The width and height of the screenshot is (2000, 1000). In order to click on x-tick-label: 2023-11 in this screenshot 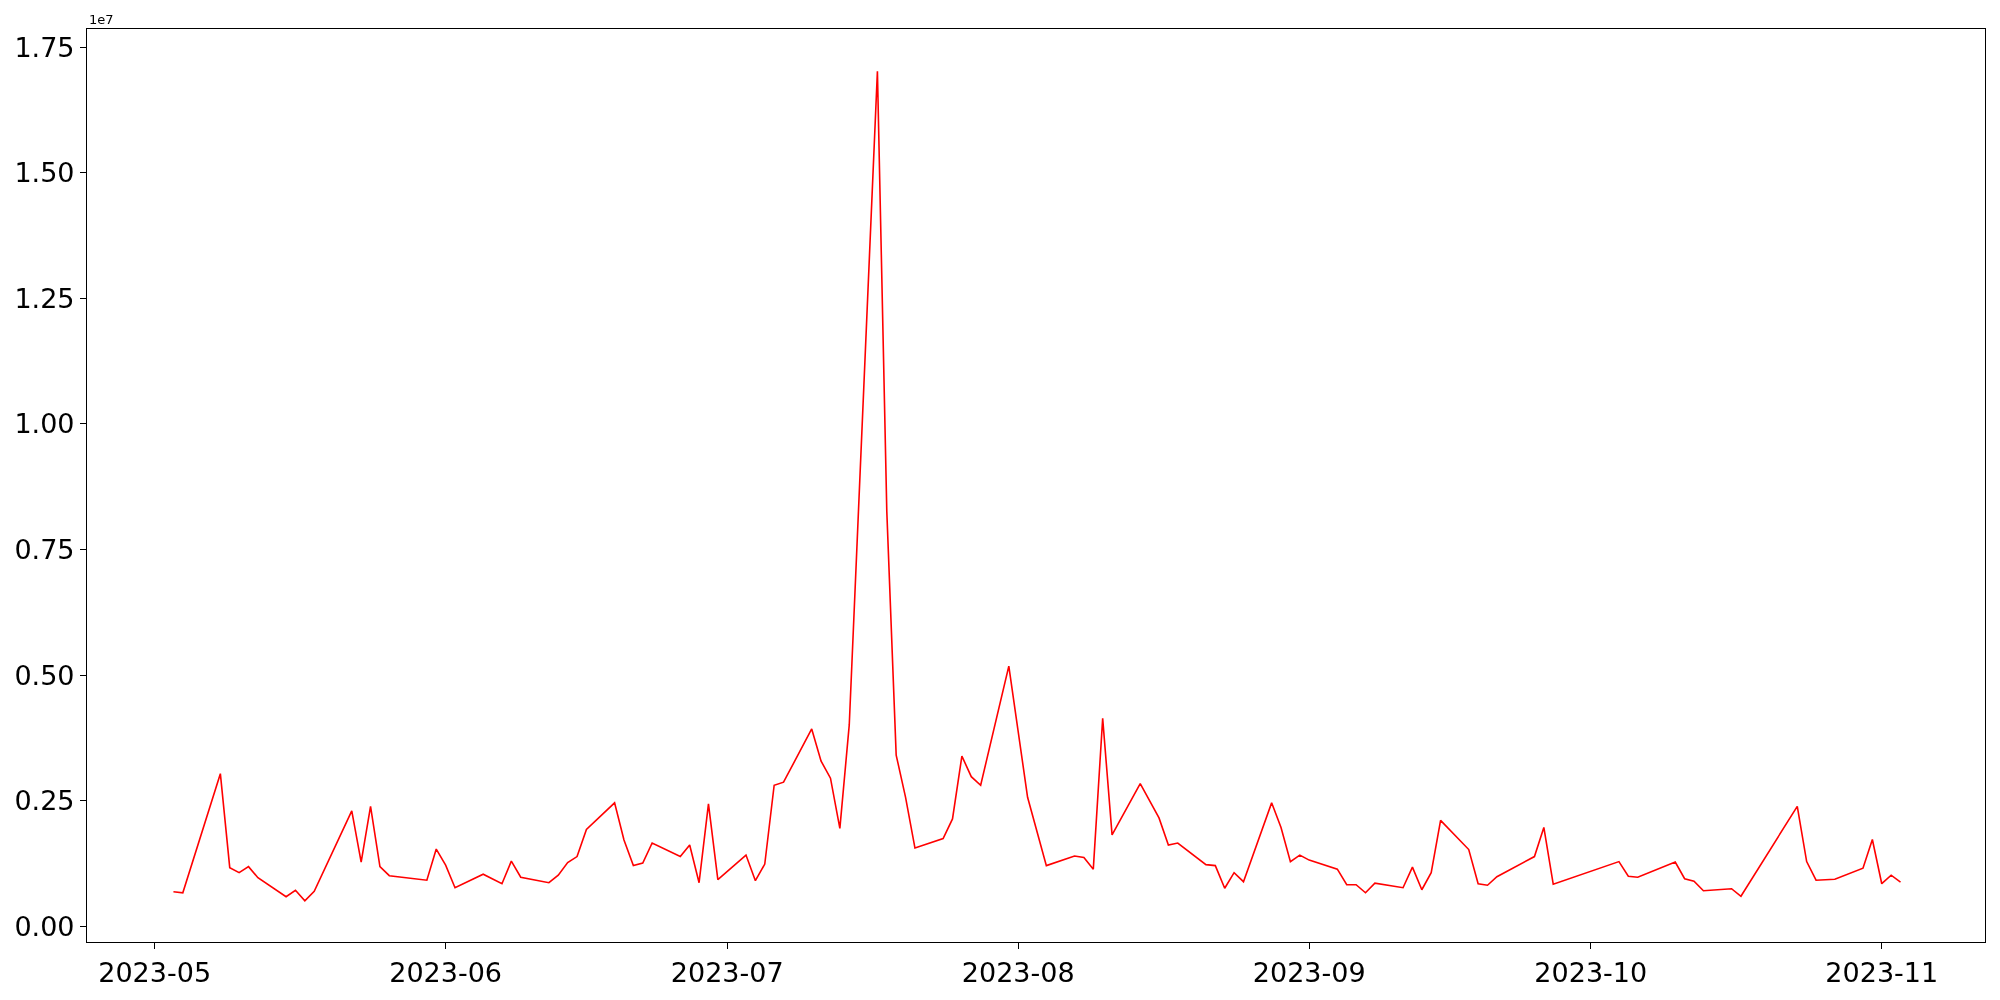, I will do `click(1882, 972)`.